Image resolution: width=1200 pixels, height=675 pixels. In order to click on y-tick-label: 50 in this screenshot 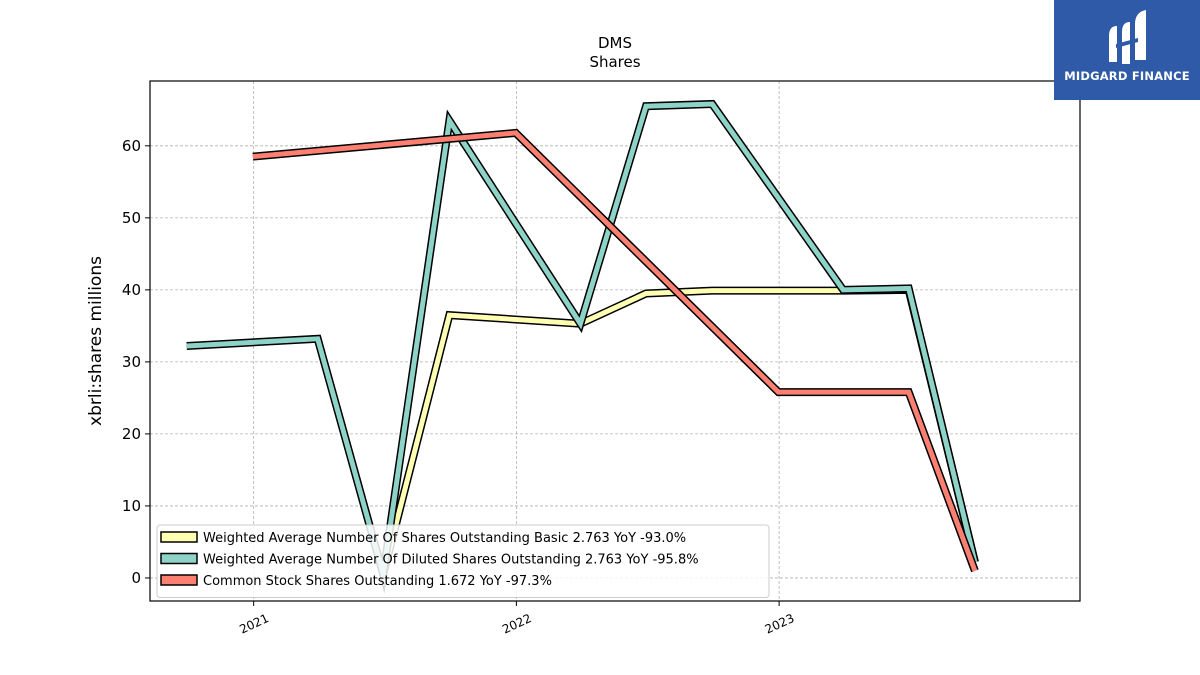, I will do `click(131, 218)`.